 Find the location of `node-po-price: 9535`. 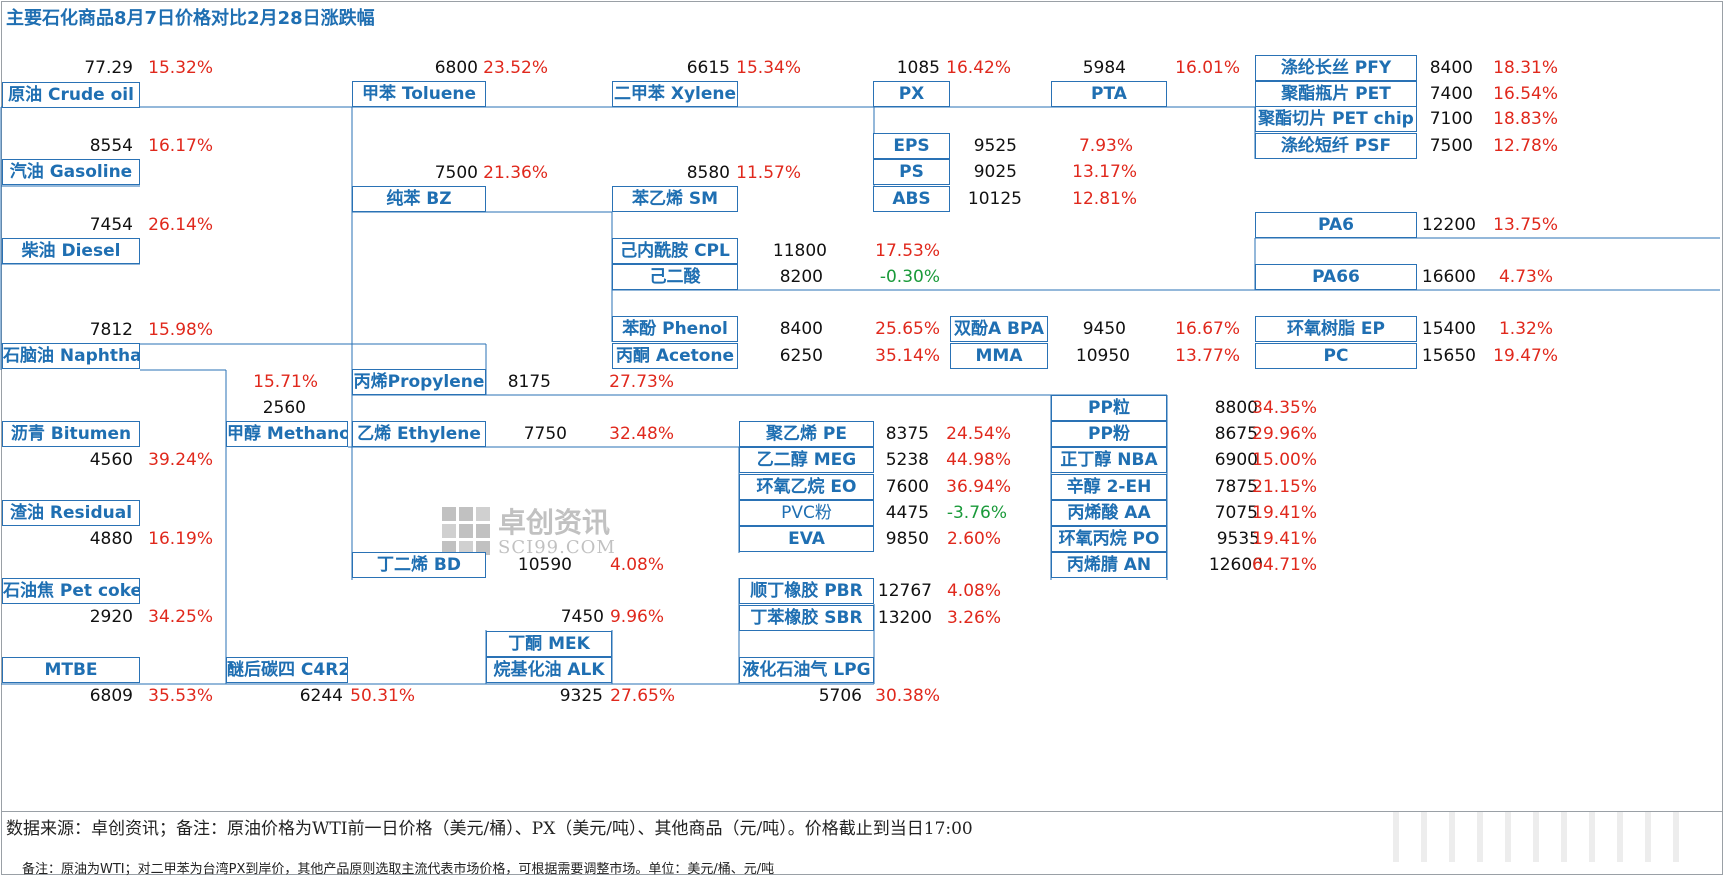

node-po-price: 9535 is located at coordinates (1238, 539).